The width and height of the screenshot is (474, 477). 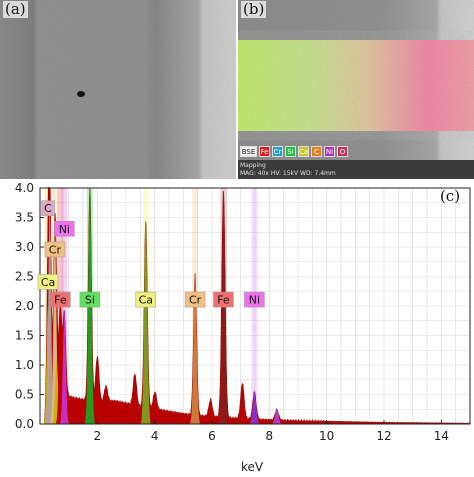 What do you see at coordinates (24, 336) in the screenshot?
I see `y-tick-label: 1.5` at bounding box center [24, 336].